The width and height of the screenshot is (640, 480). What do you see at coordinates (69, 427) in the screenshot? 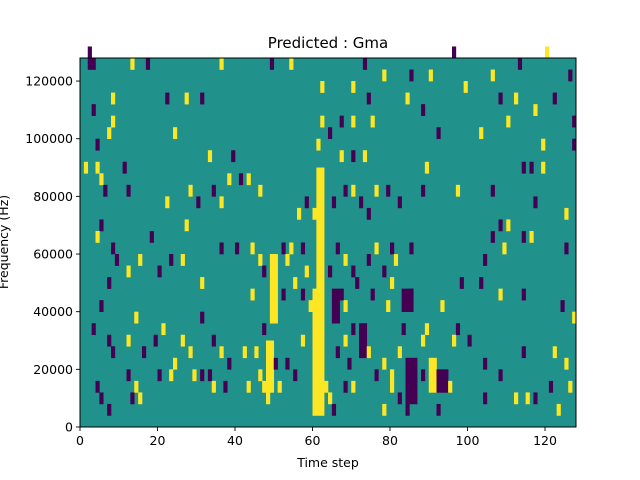
I see `y-tick-label: 0` at bounding box center [69, 427].